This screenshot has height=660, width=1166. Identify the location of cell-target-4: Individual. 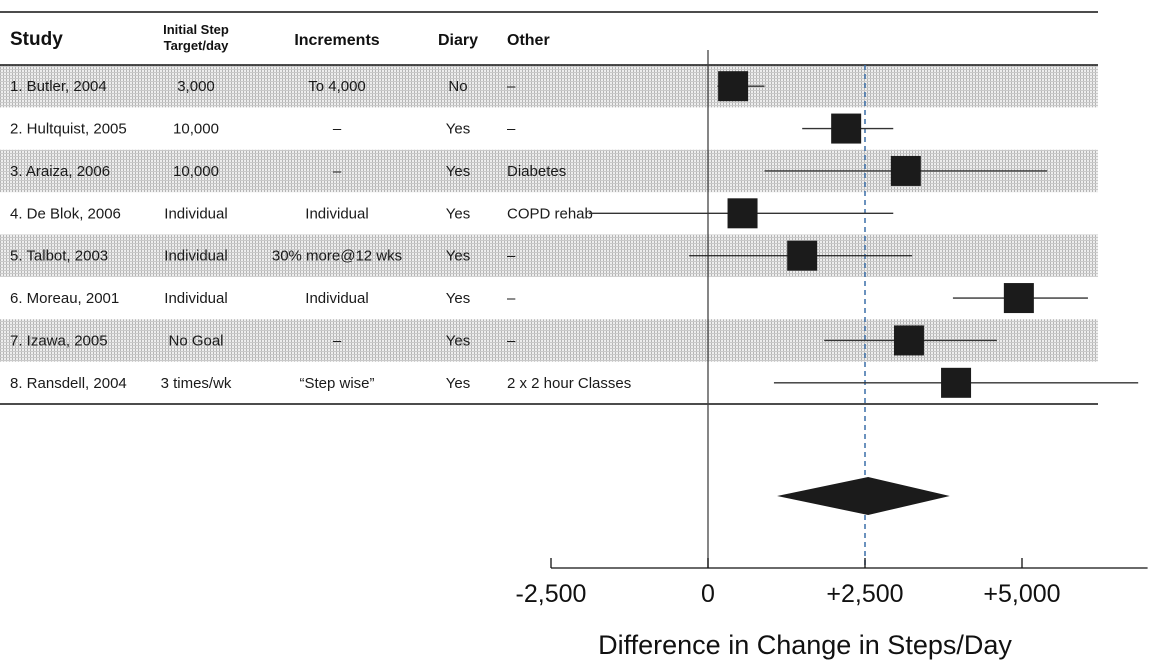
(195, 213).